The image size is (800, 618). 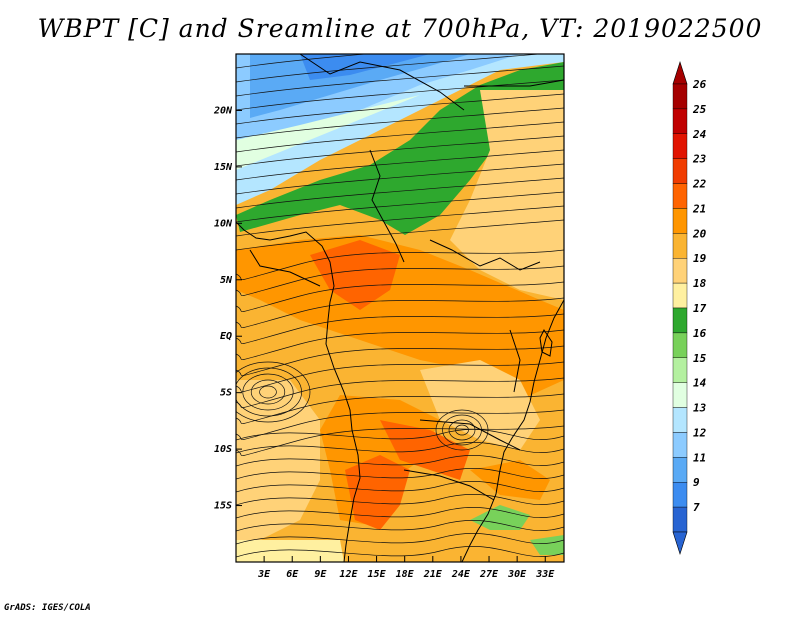 What do you see at coordinates (546, 343) in the screenshot?
I see `lake` at bounding box center [546, 343].